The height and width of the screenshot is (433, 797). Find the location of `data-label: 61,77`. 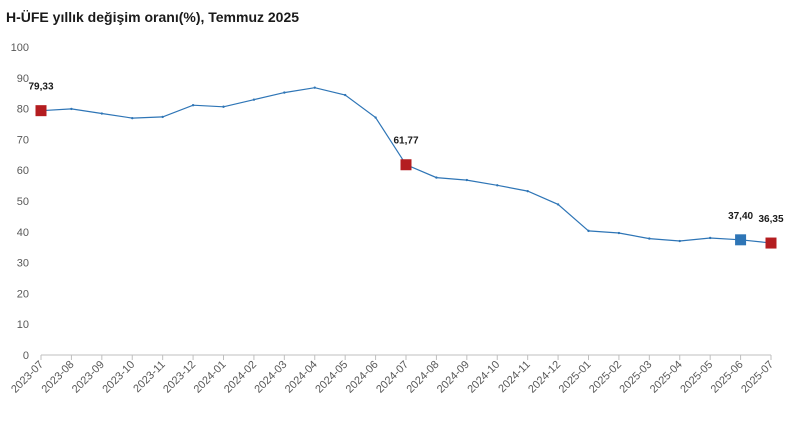

data-label: 61,77 is located at coordinates (405, 141).